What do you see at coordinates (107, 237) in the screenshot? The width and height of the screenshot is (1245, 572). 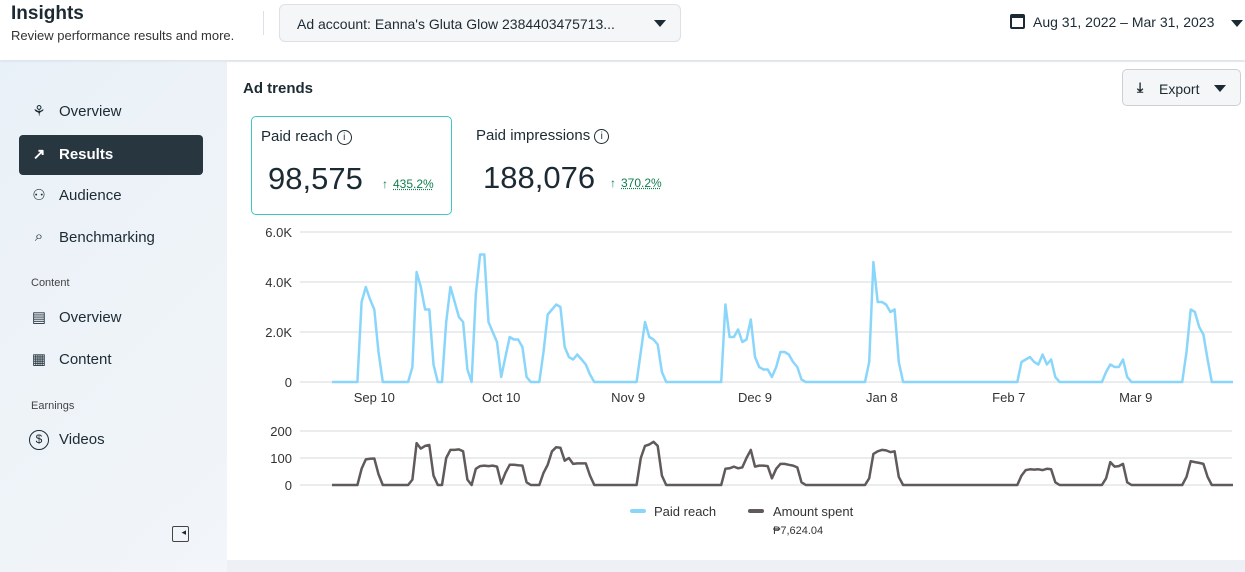 I see `nav-label: Benchmarking` at bounding box center [107, 237].